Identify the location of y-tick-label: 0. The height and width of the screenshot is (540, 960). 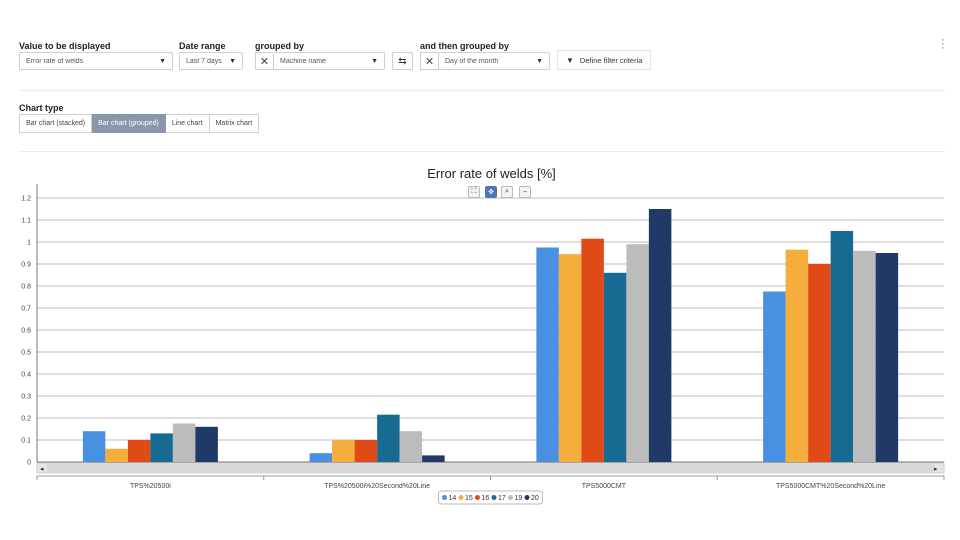
(29, 463).